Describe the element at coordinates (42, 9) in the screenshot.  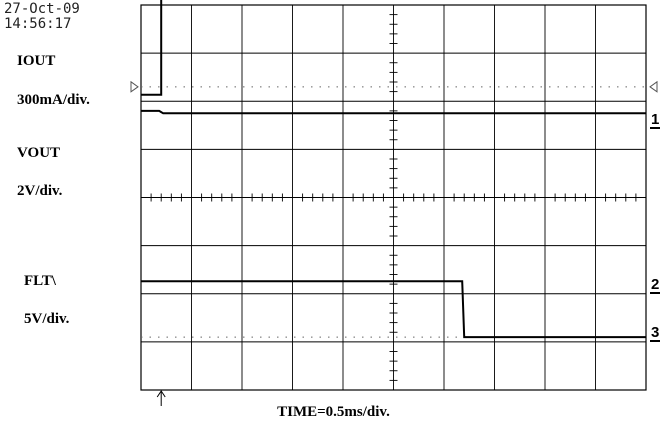
I see `timestamp-date: 27-Oct-09` at that location.